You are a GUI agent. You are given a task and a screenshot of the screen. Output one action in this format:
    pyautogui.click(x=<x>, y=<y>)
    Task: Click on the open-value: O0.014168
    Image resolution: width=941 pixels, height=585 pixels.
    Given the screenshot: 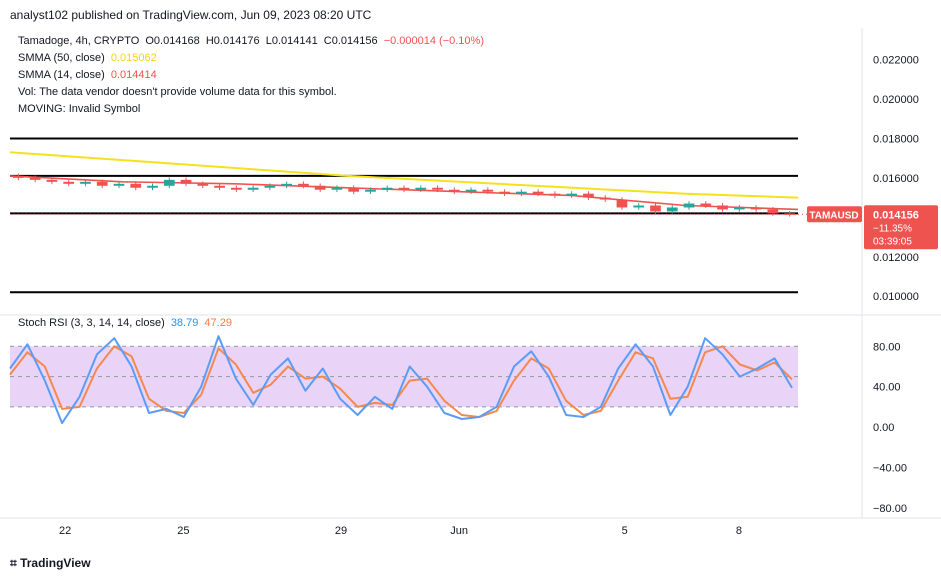 What is the action you would take?
    pyautogui.click(x=172, y=41)
    